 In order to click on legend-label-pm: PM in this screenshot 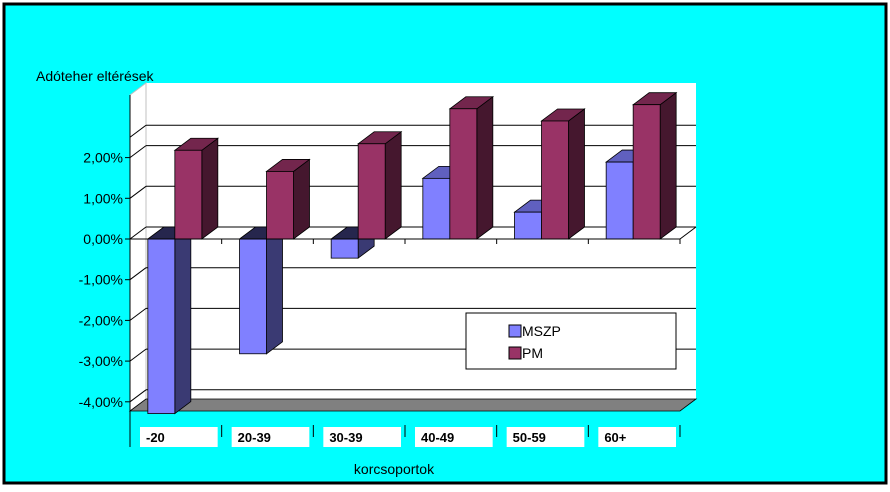, I will do `click(532, 353)`.